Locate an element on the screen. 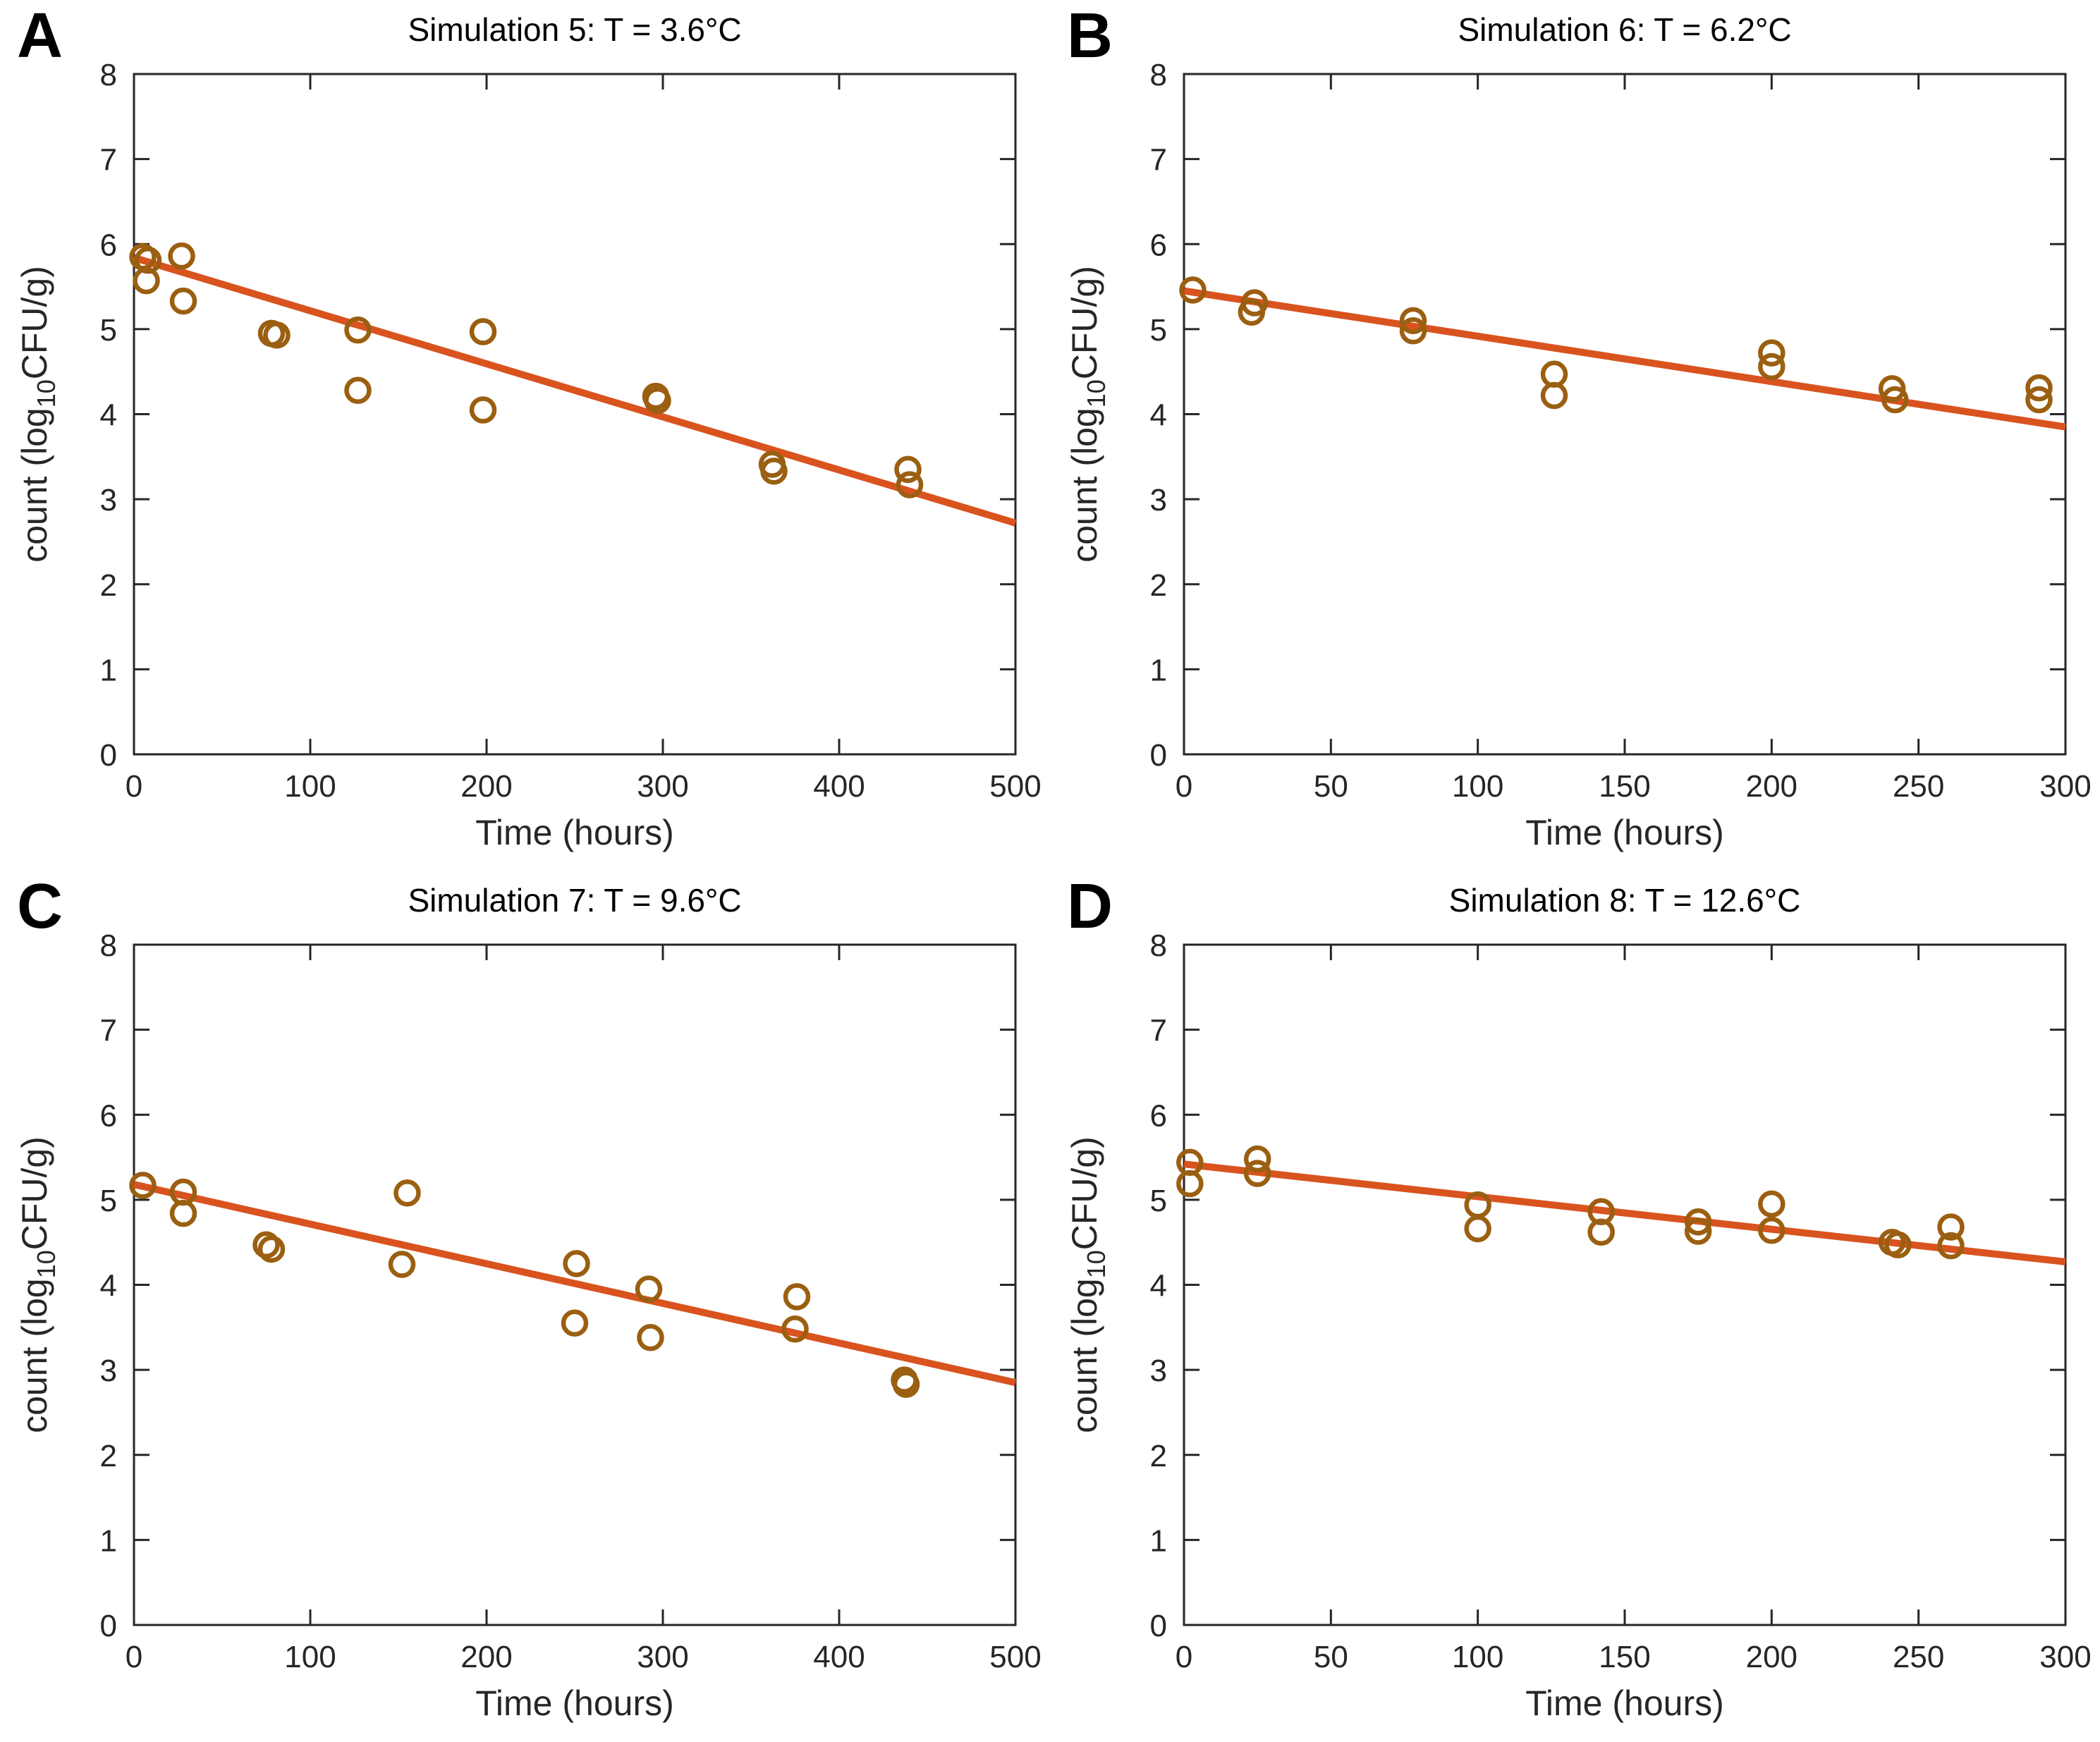  panel-letter: C is located at coordinates (40, 906).